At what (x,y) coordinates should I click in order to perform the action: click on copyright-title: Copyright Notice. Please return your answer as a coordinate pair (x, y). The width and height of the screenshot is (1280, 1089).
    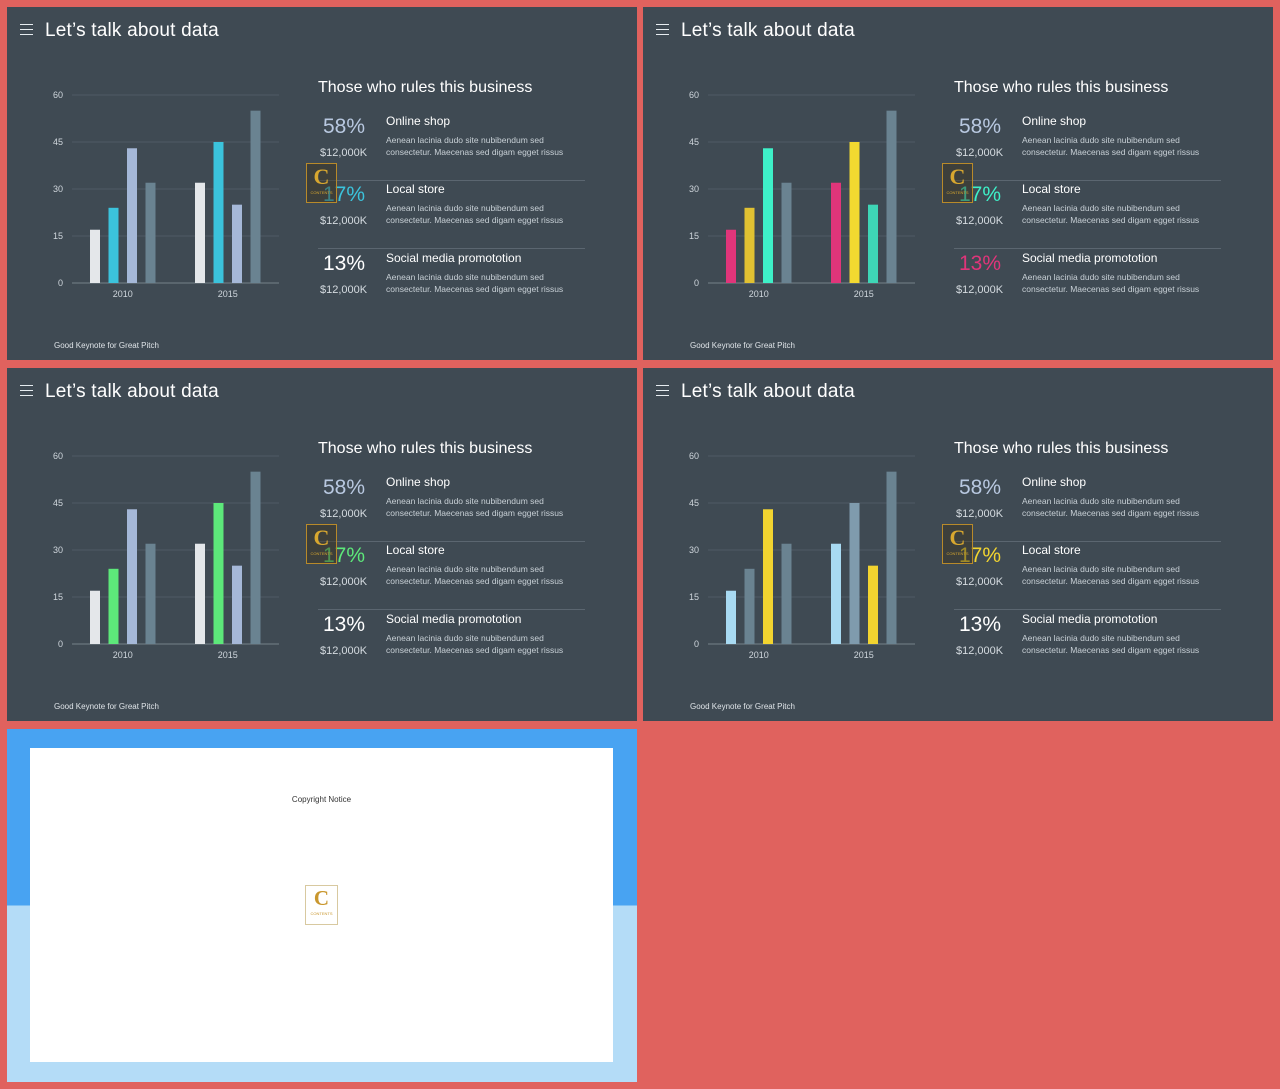
    Looking at the image, I should click on (321, 799).